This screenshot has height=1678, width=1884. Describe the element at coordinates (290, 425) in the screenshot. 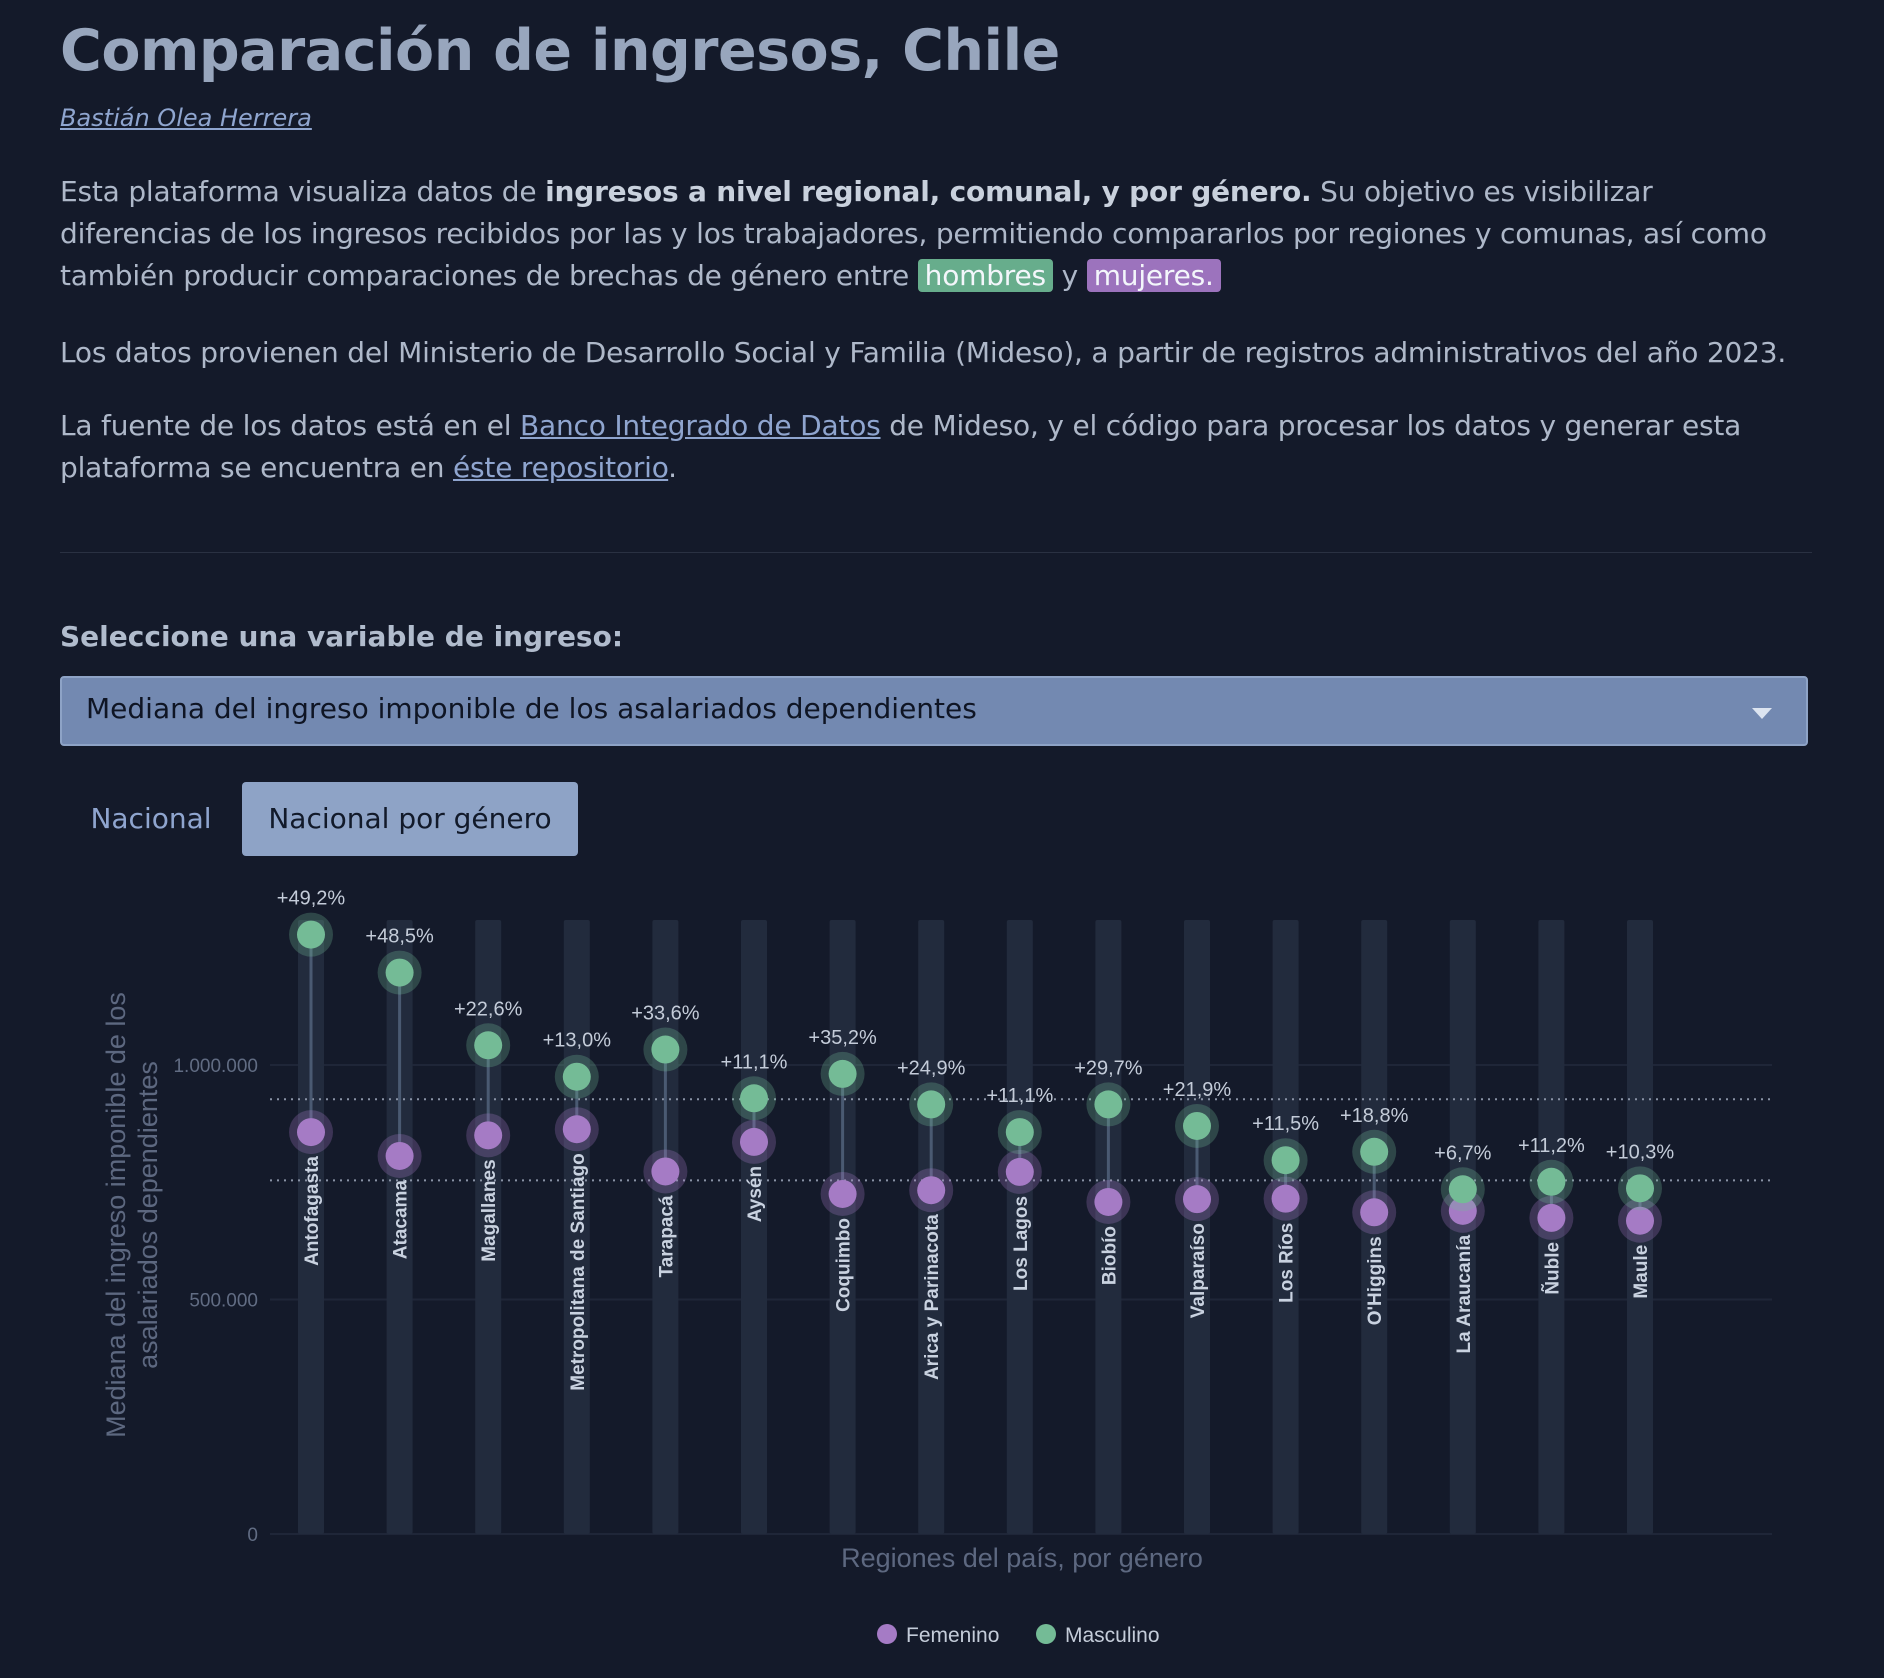

I see `source-text-a: La fuente de los datos está en el` at that location.